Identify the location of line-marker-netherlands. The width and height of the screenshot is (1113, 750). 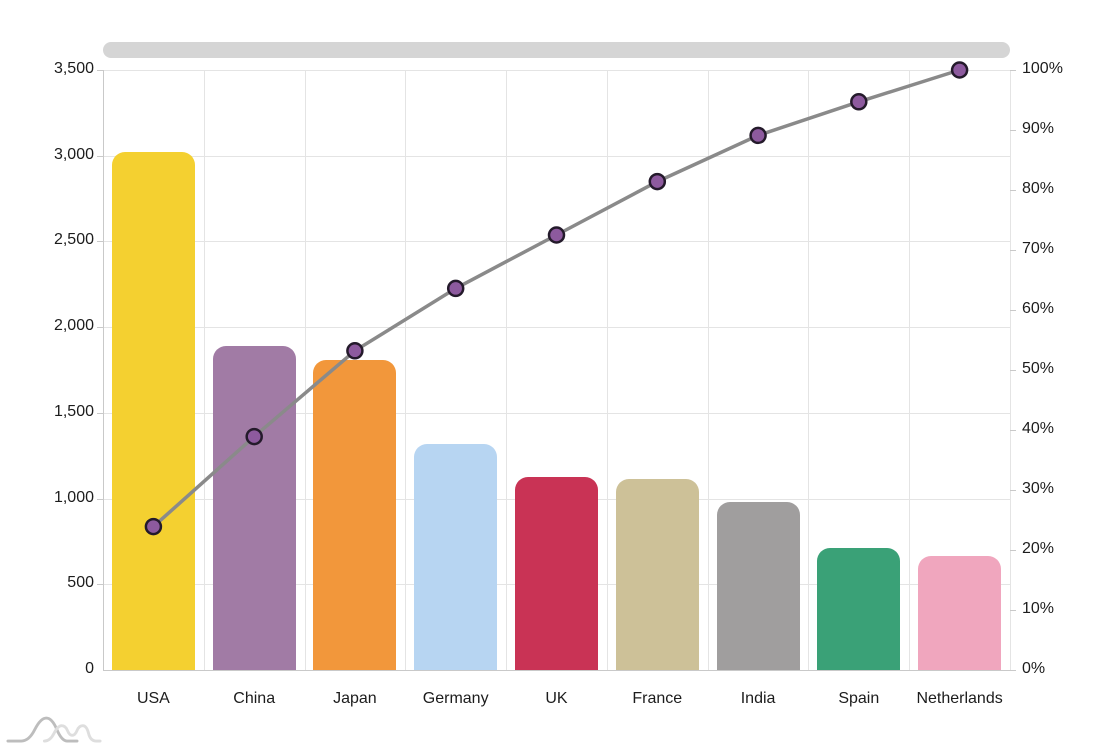
(959, 70).